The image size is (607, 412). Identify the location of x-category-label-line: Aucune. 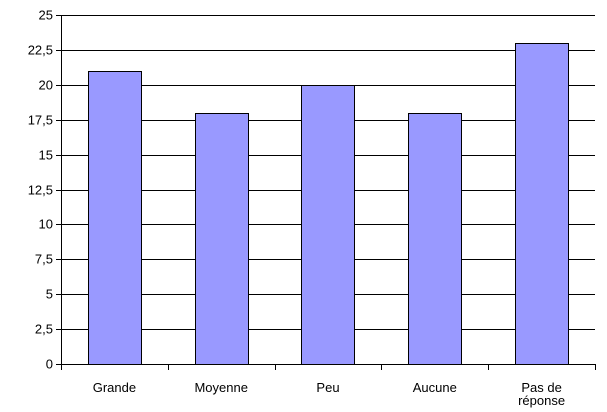
(435, 387).